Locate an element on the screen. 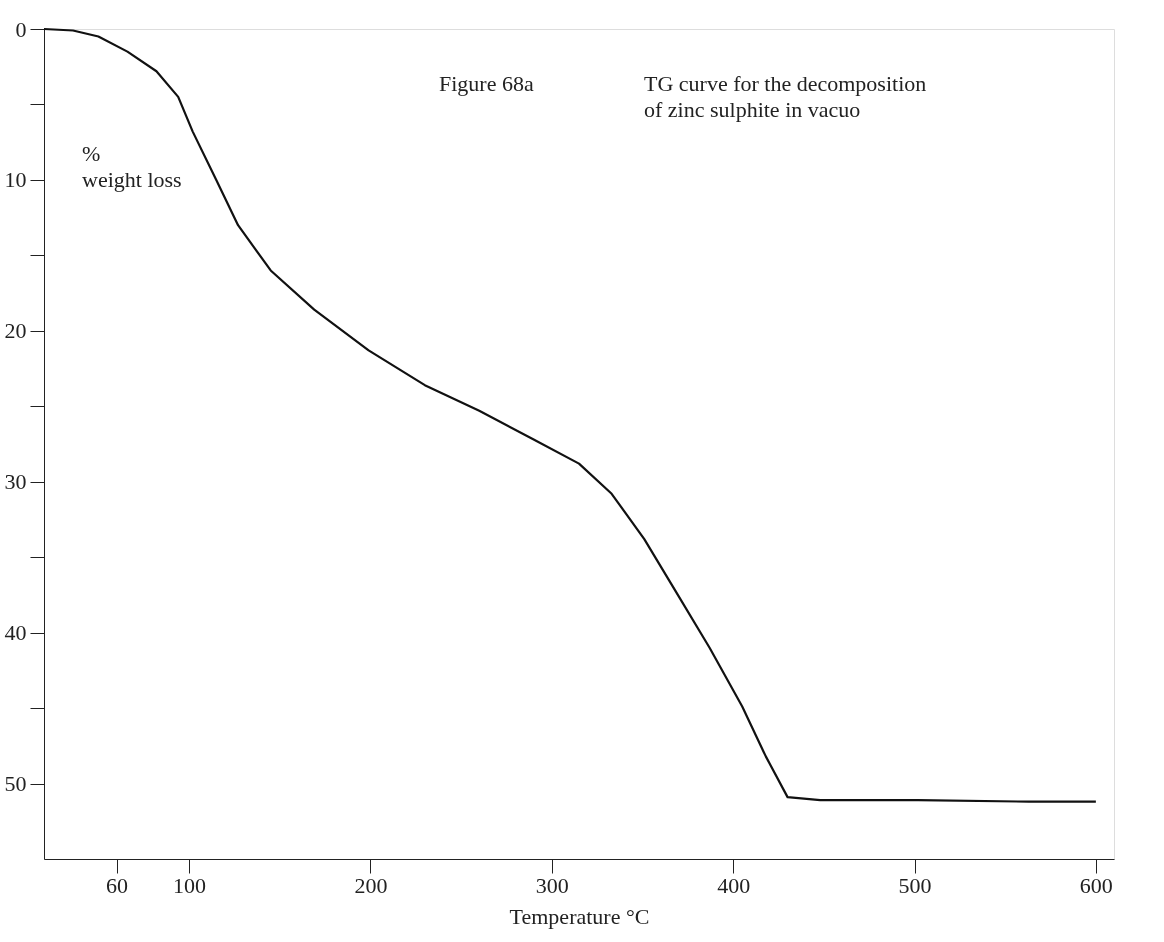 This screenshot has height=942, width=1164. y-axis-title: % weight loss is located at coordinates (132, 166).